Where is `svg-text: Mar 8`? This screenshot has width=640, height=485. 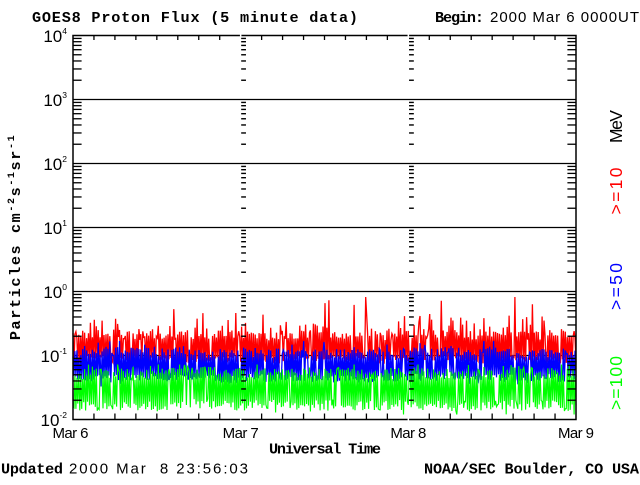 svg-text: Mar 8 is located at coordinates (408, 433).